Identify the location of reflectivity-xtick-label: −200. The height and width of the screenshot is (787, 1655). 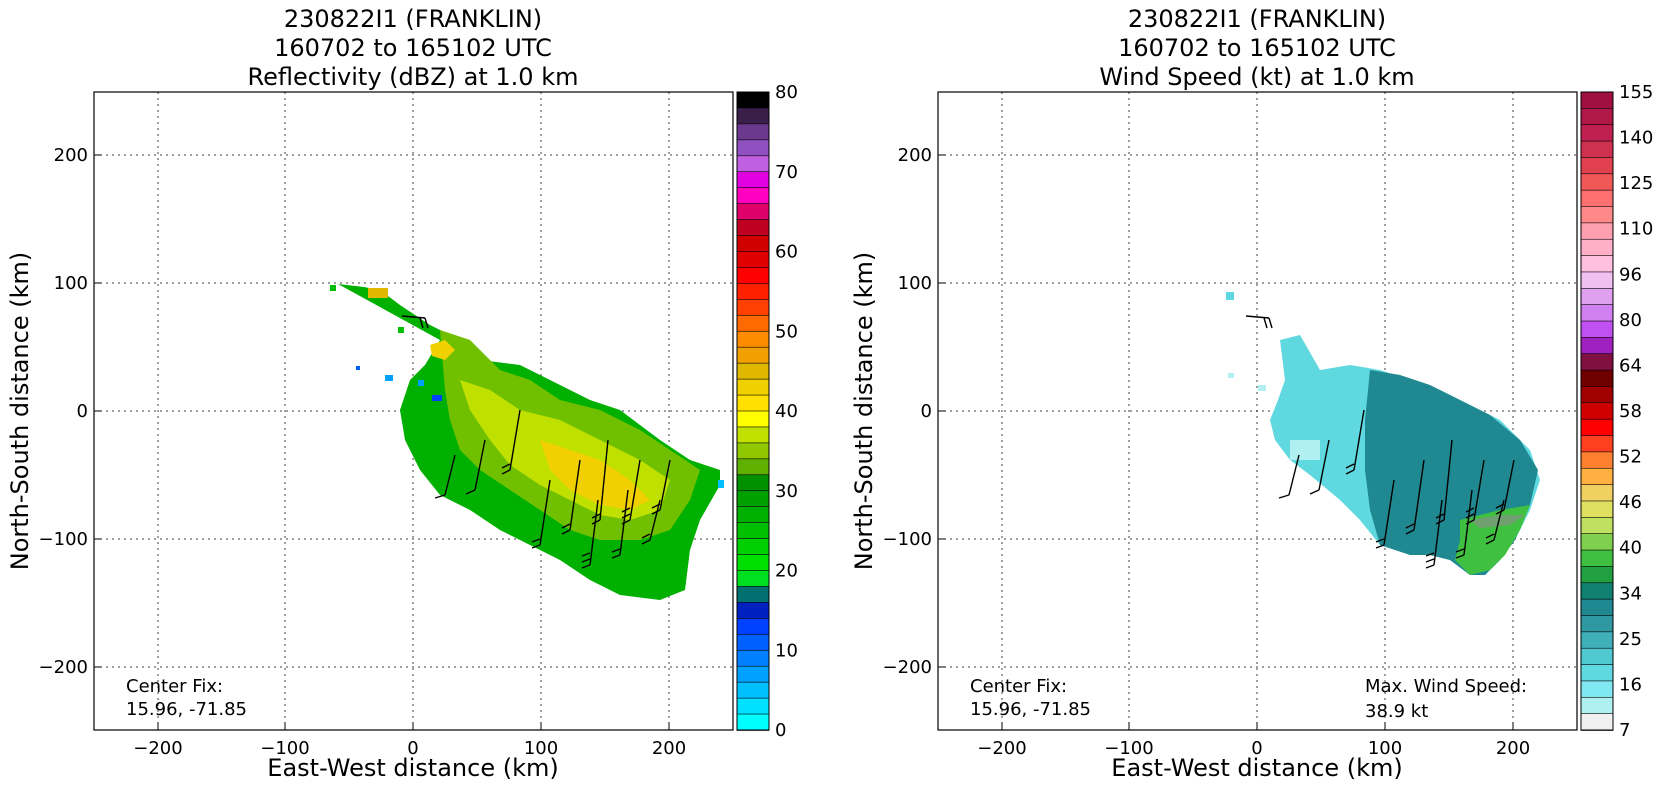
(157, 748).